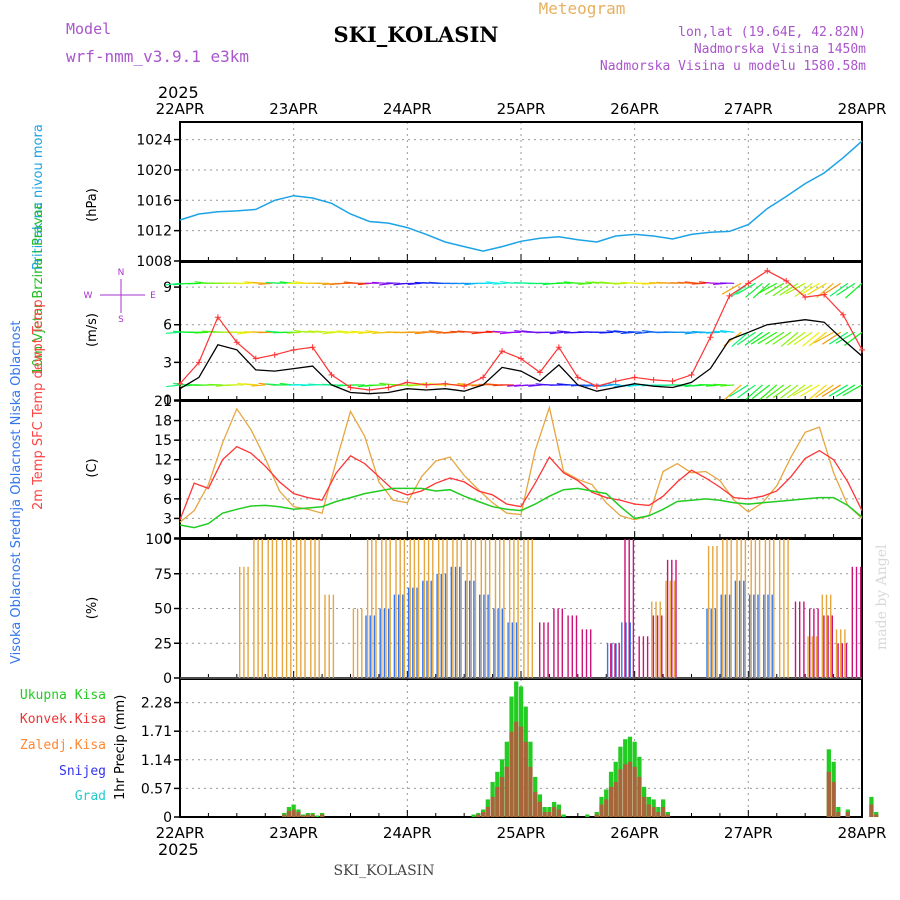 Image resolution: width=900 pixels, height=900 pixels. I want to click on legend-konvek: Konvek.Kisa, so click(63, 719).